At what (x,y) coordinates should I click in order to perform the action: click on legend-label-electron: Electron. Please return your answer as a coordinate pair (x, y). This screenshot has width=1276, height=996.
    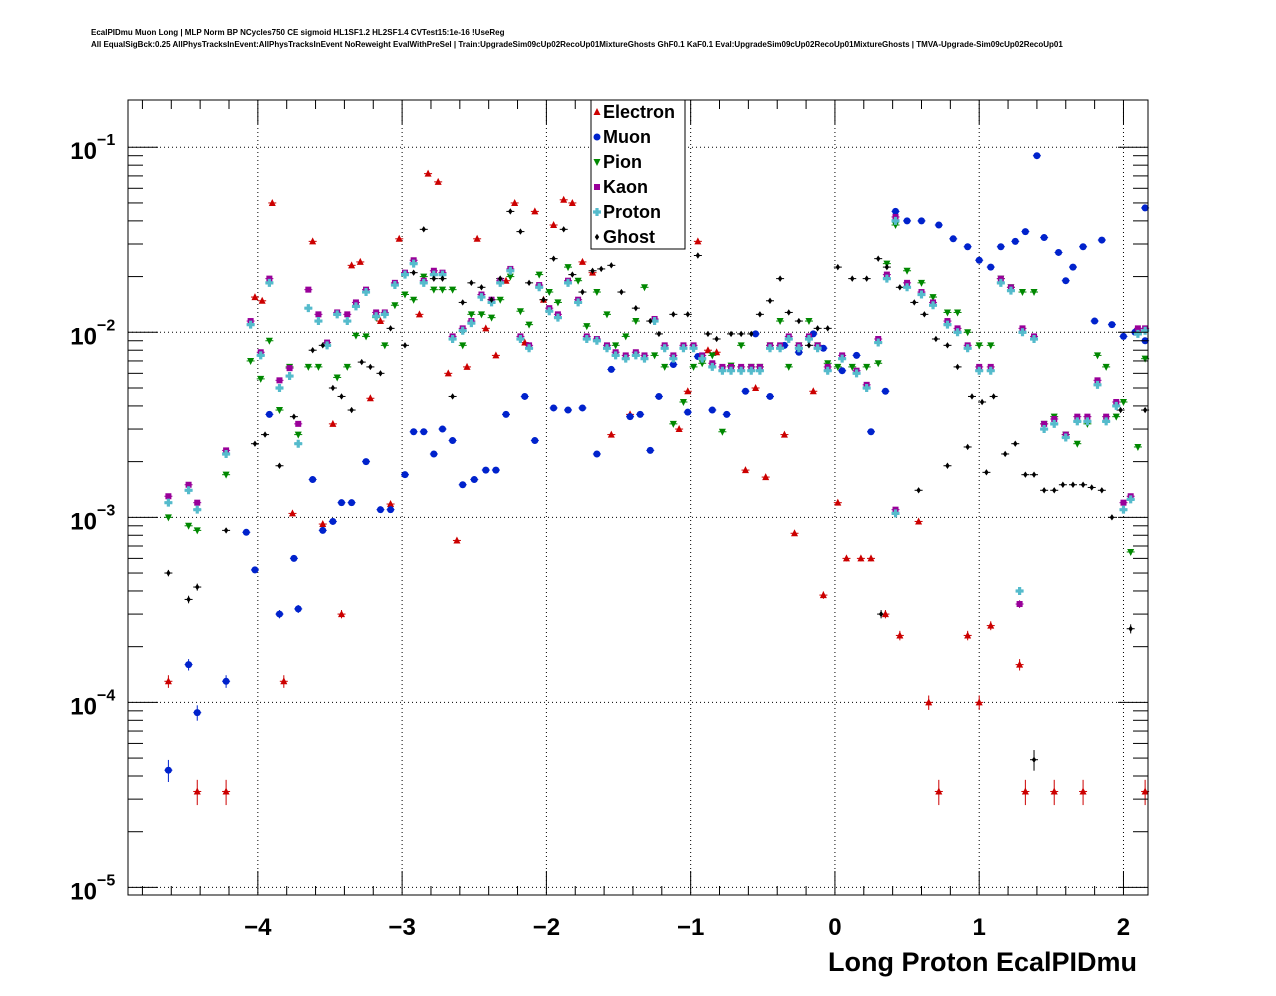
    Looking at the image, I should click on (639, 112).